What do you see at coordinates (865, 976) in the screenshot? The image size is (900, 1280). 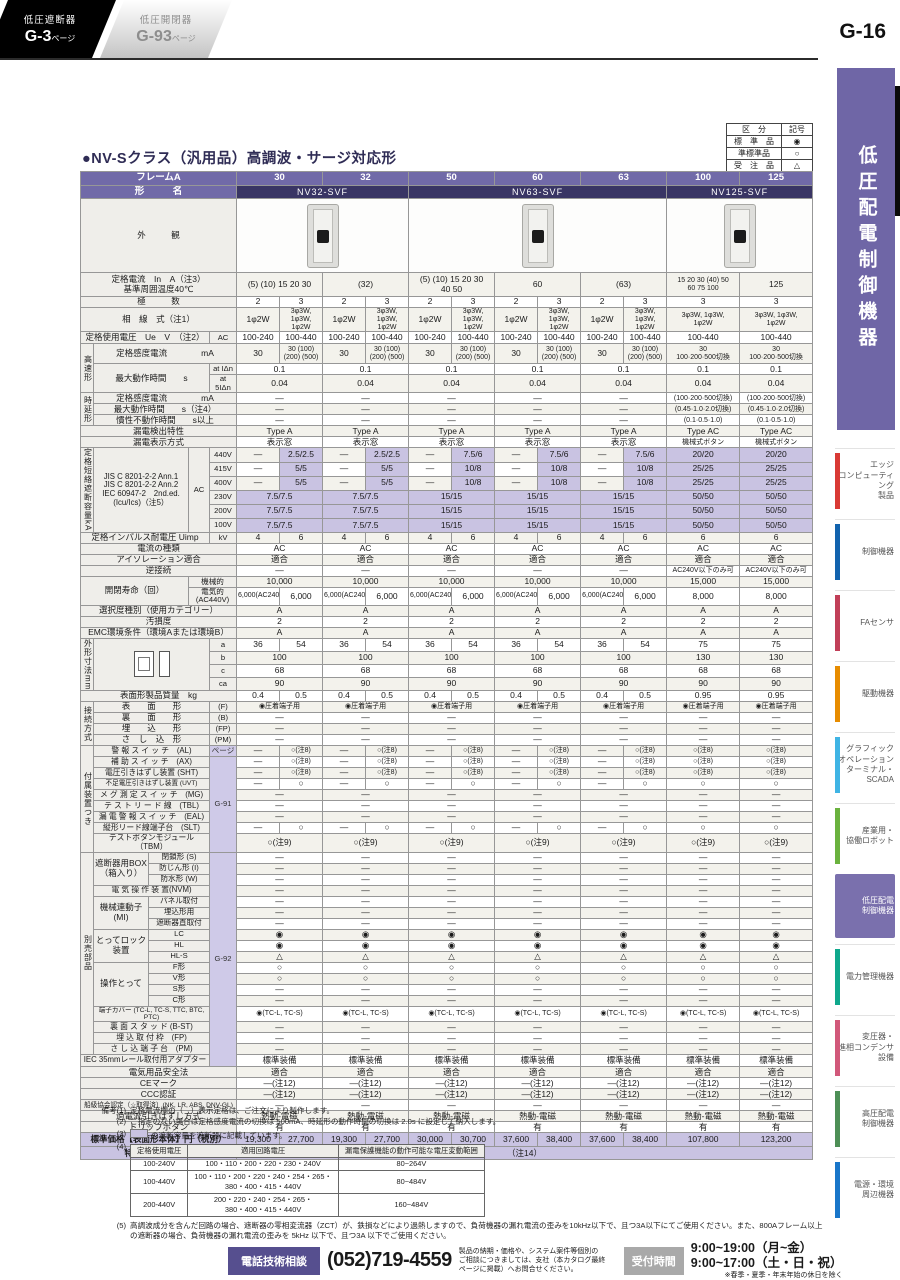 I see `sidebar-item: 電力管理機器` at bounding box center [865, 976].